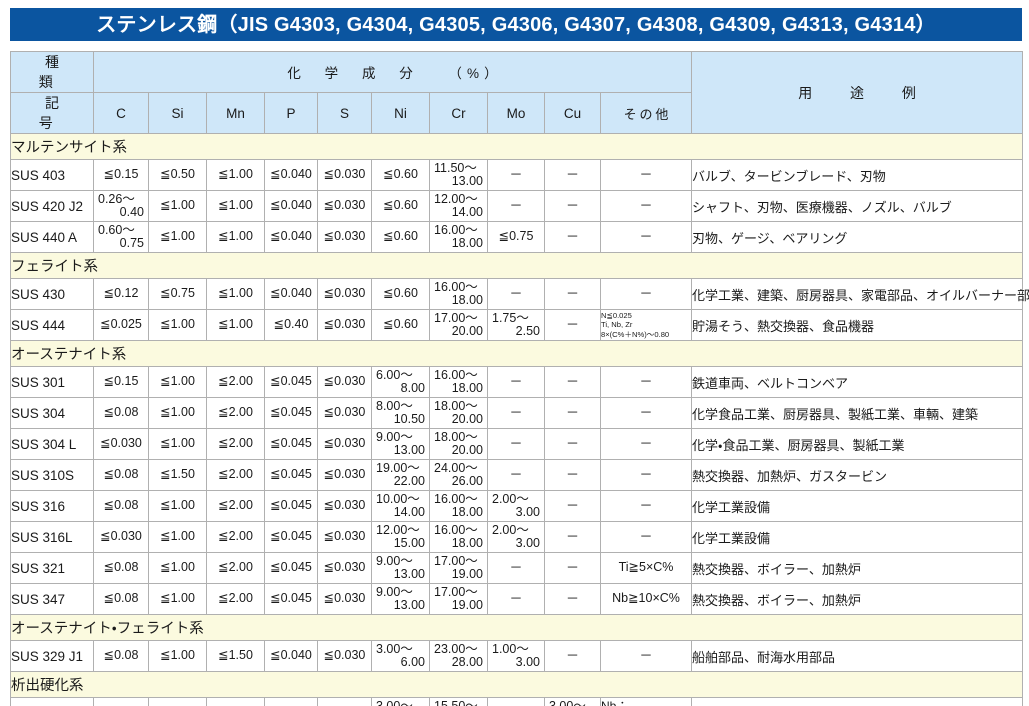 The width and height of the screenshot is (1029, 706). I want to click on range-low: 2.00～, so click(510, 498).